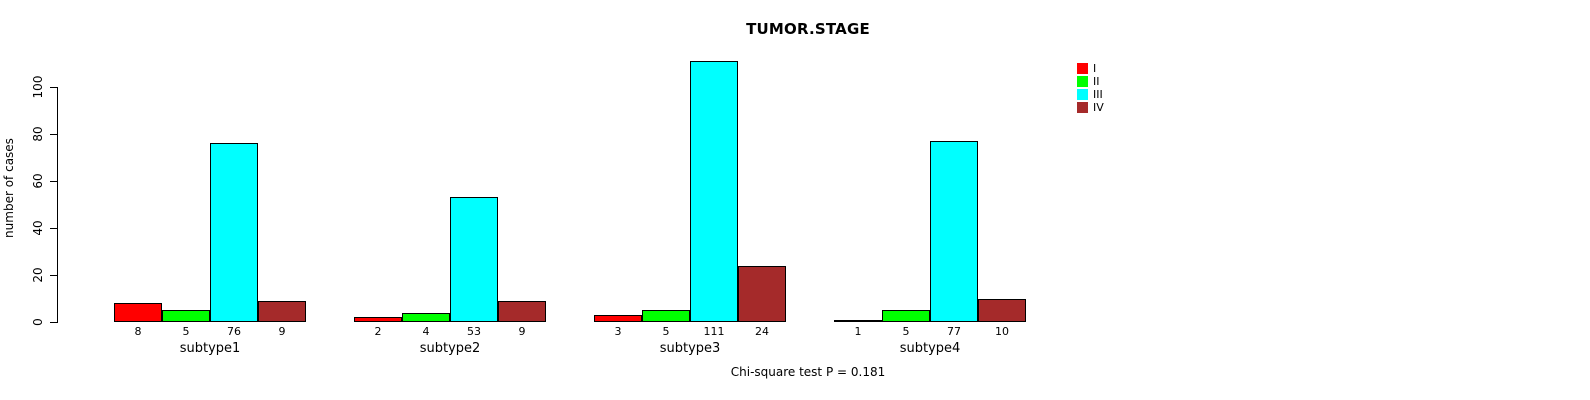 This screenshot has height=400, width=1590. Describe the element at coordinates (38, 322) in the screenshot. I see `y-tick-label: 0` at that location.